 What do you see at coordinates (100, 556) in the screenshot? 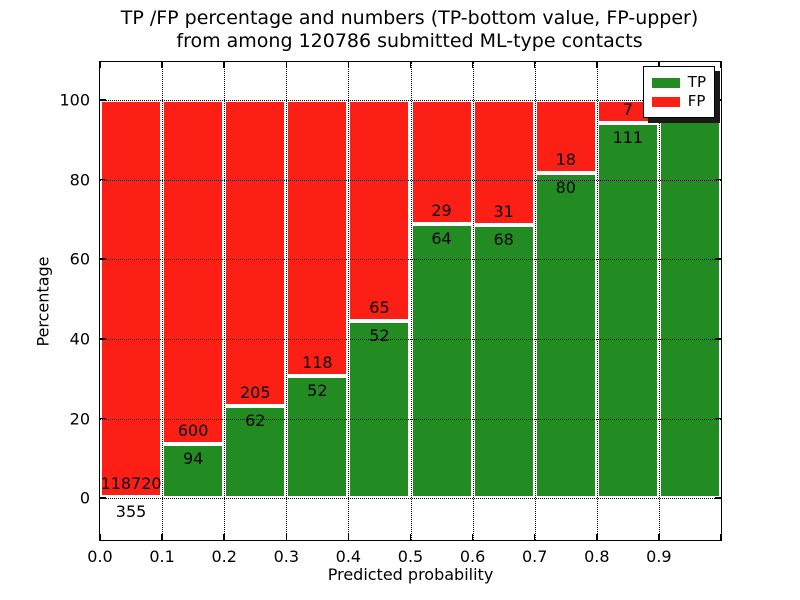
I see `x-tick-label: 0.0` at bounding box center [100, 556].